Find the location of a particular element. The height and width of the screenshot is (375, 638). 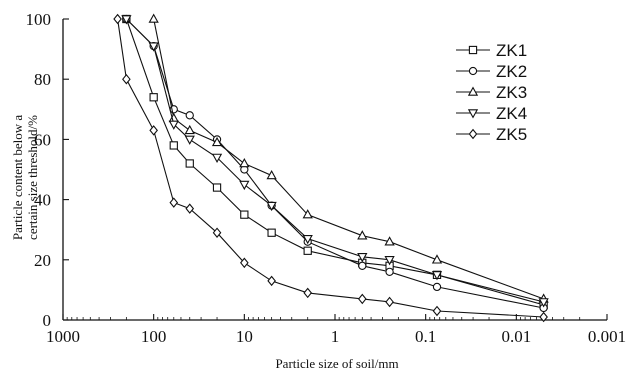

x-tick-label: 1000 is located at coordinates (63, 336).